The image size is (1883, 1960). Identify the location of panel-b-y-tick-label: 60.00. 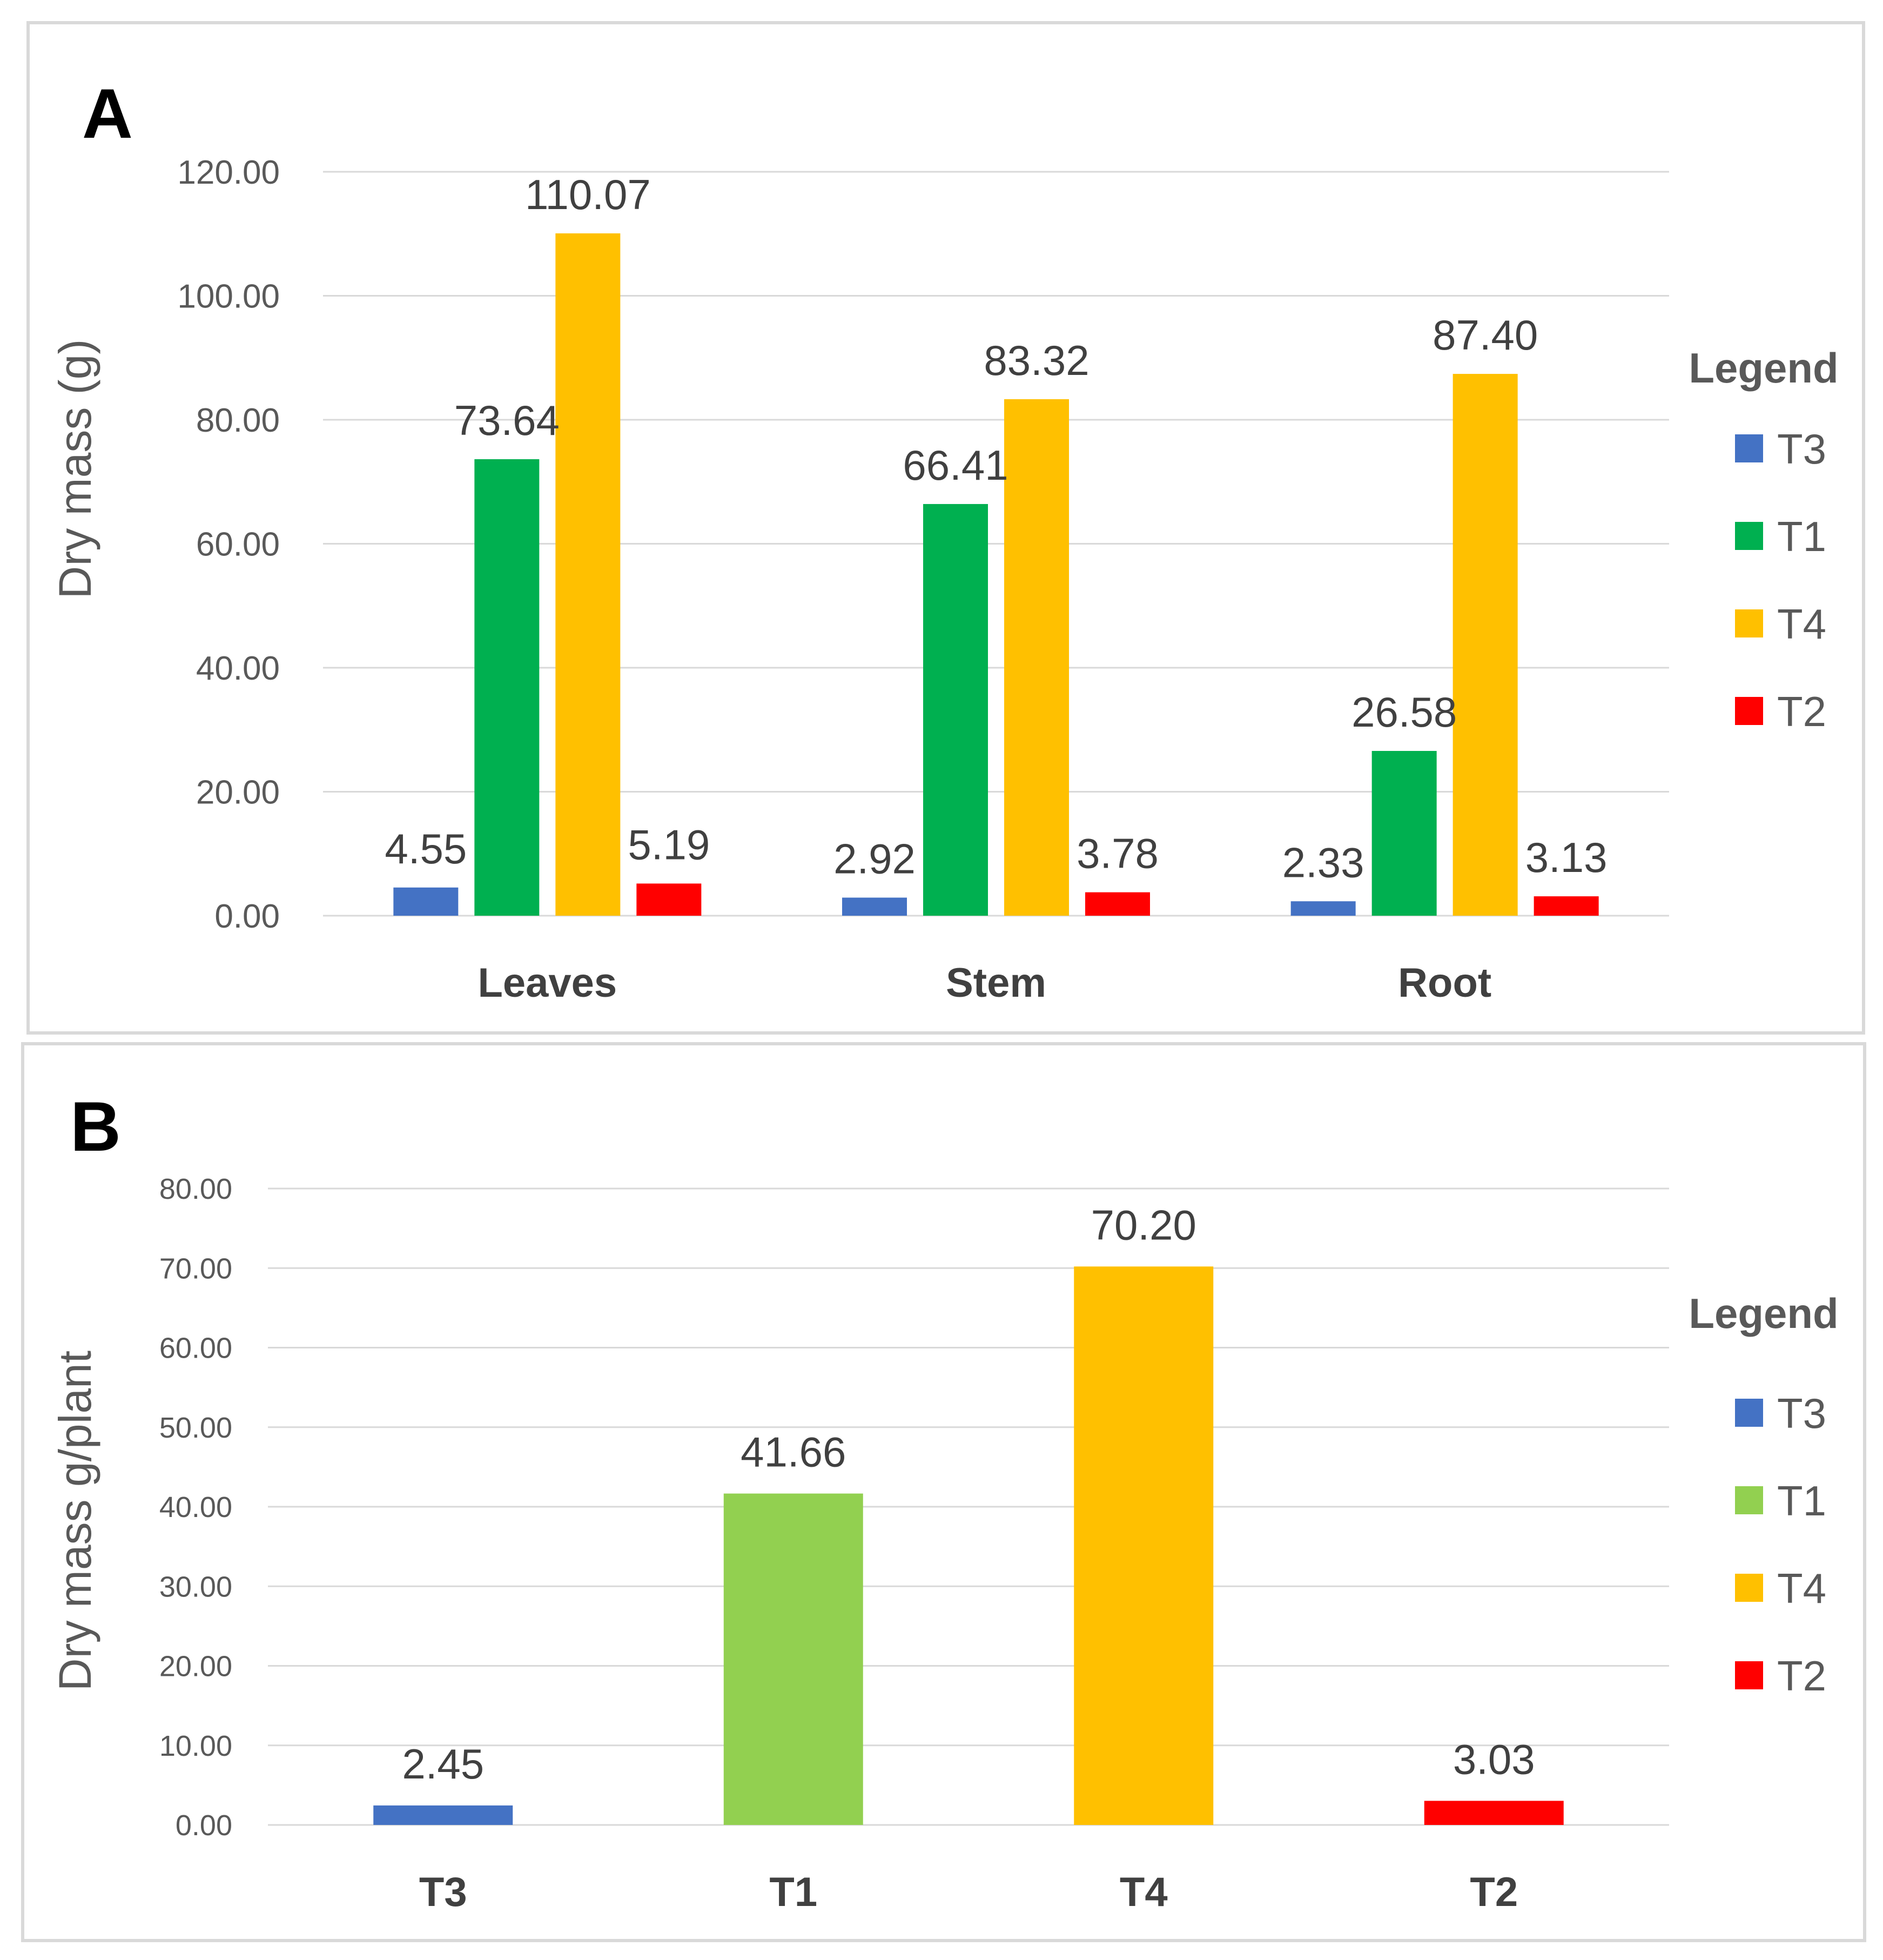
(195, 1348).